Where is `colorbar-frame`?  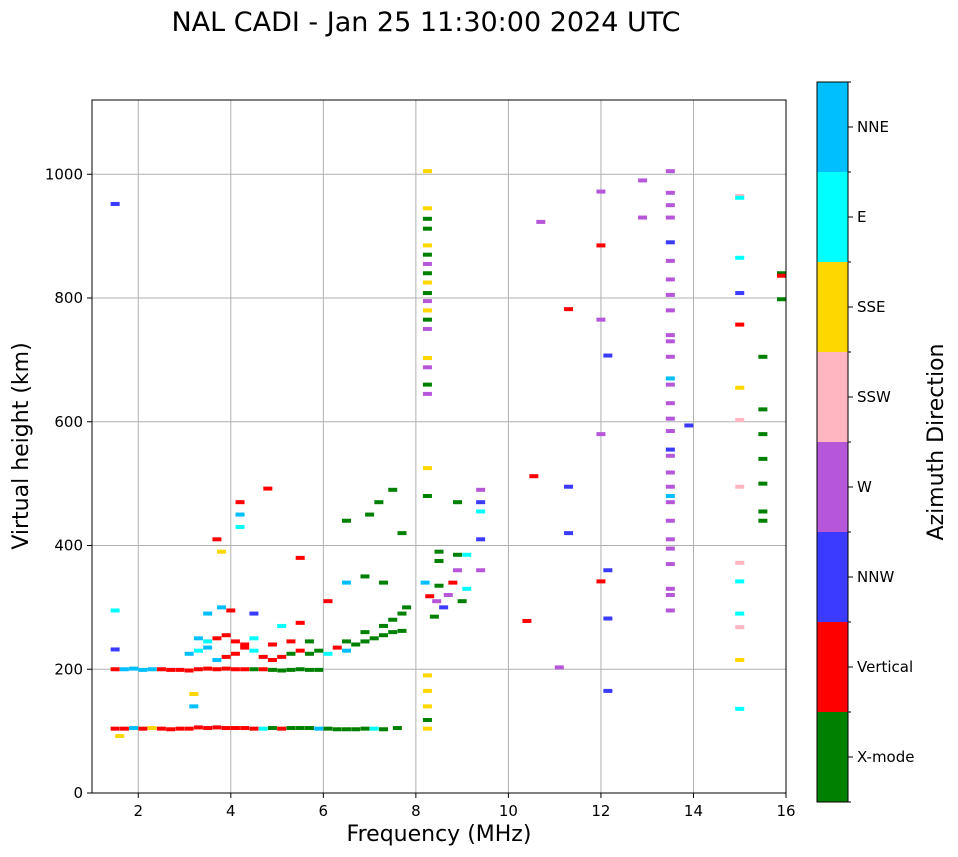 colorbar-frame is located at coordinates (832, 442).